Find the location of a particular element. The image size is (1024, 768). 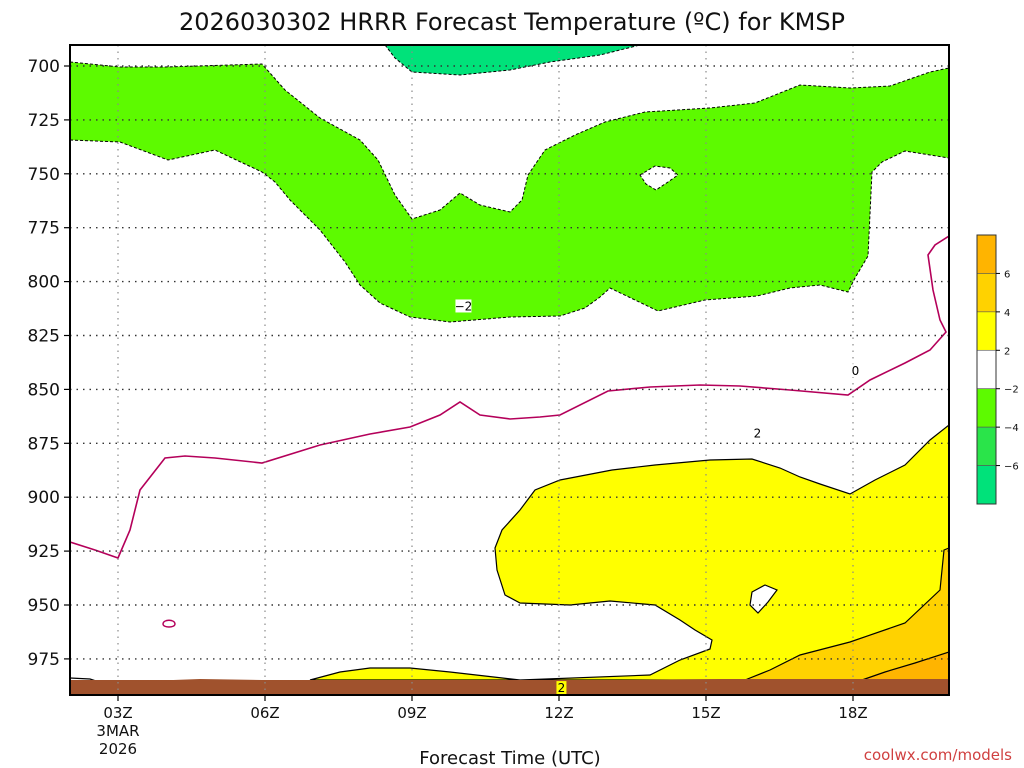

contour-label: −2 is located at coordinates (464, 306).